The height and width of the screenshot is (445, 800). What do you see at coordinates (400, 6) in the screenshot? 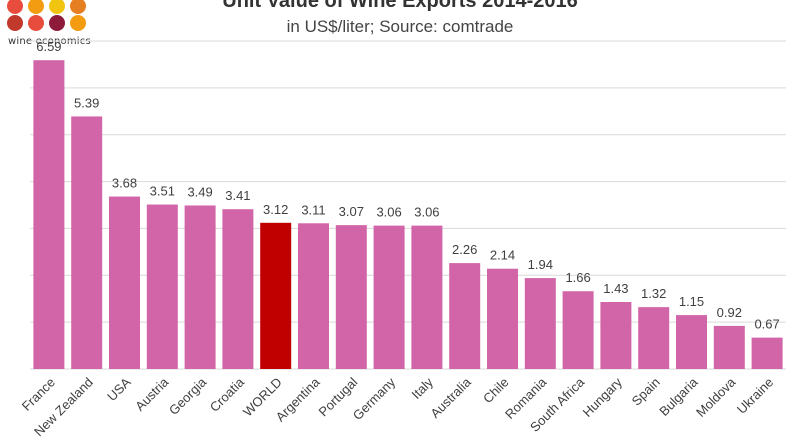
I see `chart-title: Unit Value of Wine Exports 2014-2016` at bounding box center [400, 6].